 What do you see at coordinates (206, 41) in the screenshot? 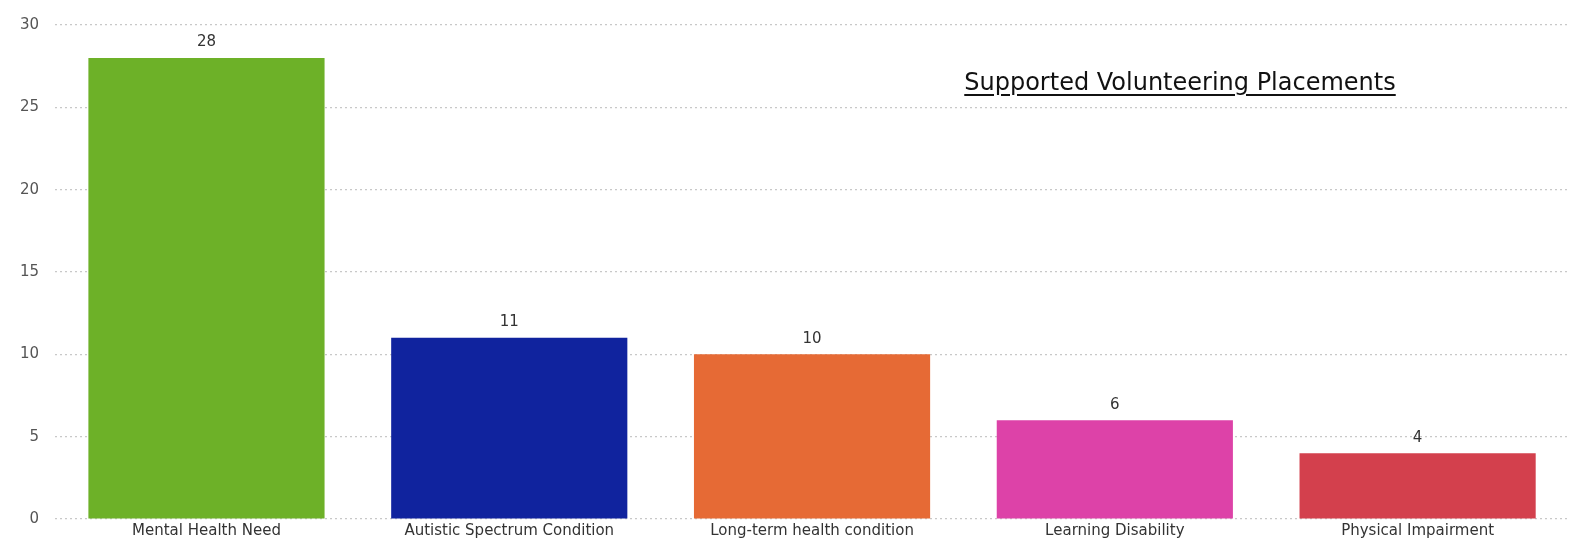
I see `data-label: 28` at bounding box center [206, 41].